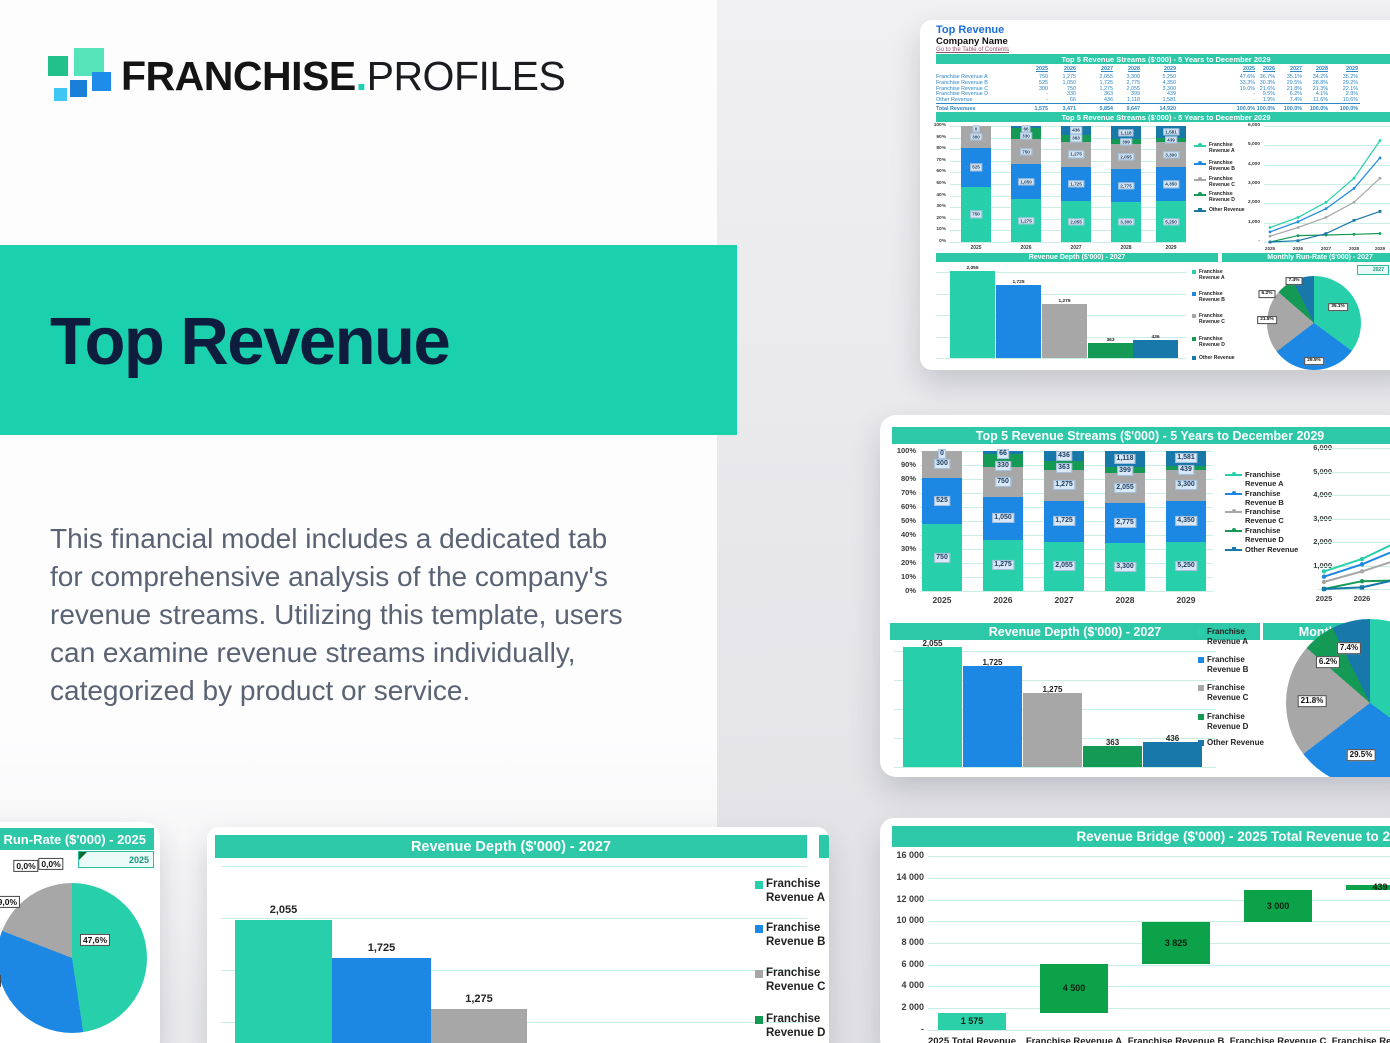 The image size is (1390, 1043). What do you see at coordinates (1171, 248) in the screenshot?
I see `x-axis-label: 2029` at bounding box center [1171, 248].